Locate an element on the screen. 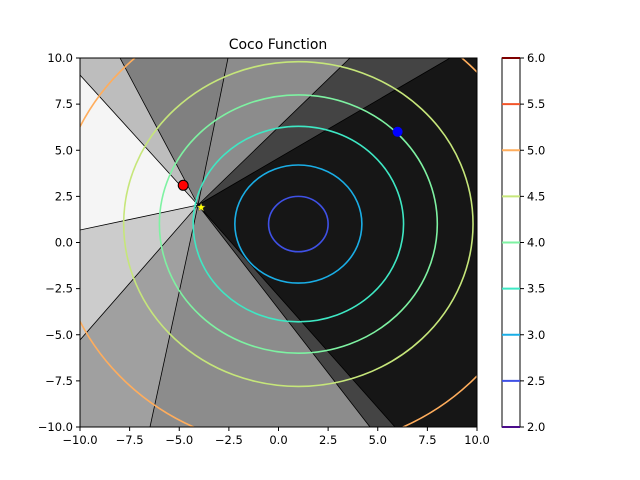 The image size is (640, 480). colorbar-tick-label: 4.0 is located at coordinates (536, 243).